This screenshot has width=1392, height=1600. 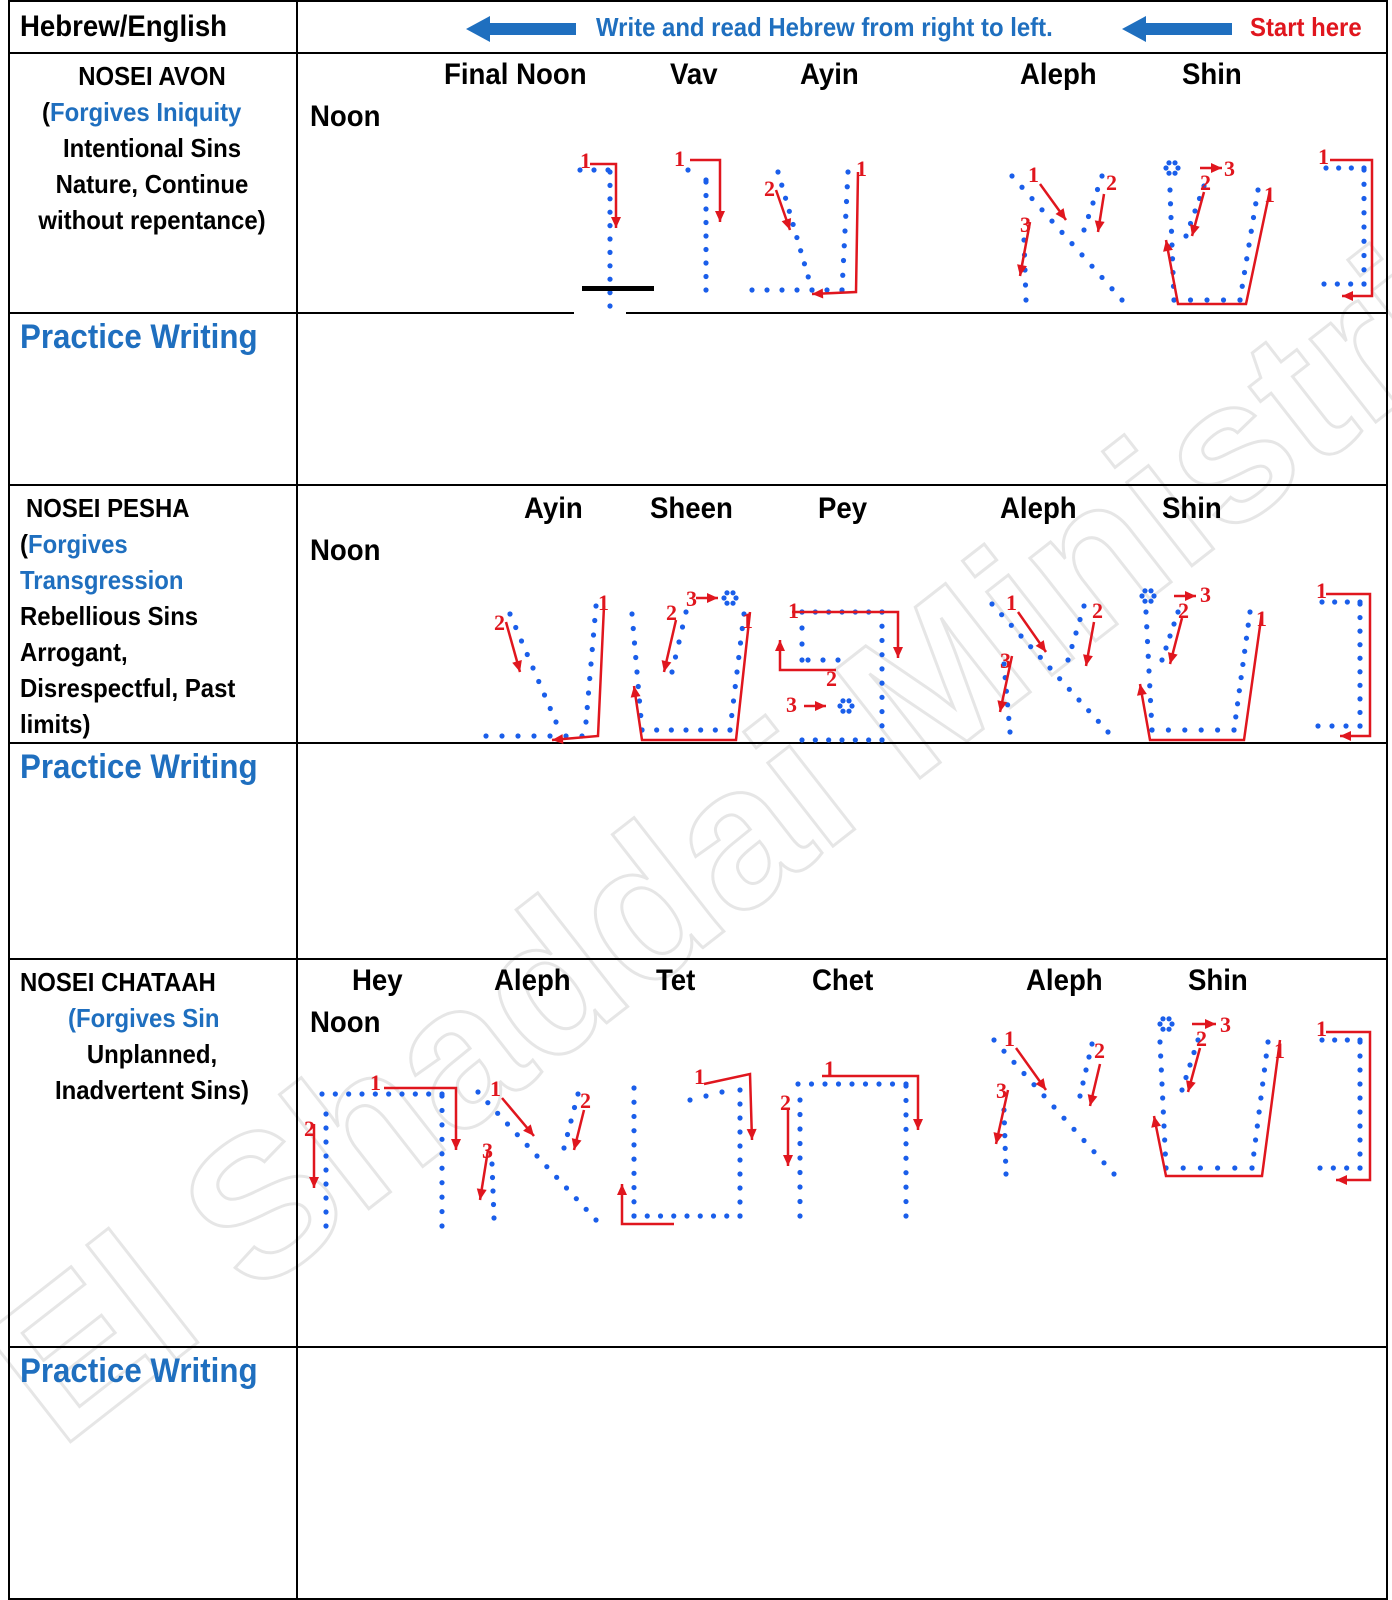 I want to click on letter-name: Shin, so click(x=1218, y=980).